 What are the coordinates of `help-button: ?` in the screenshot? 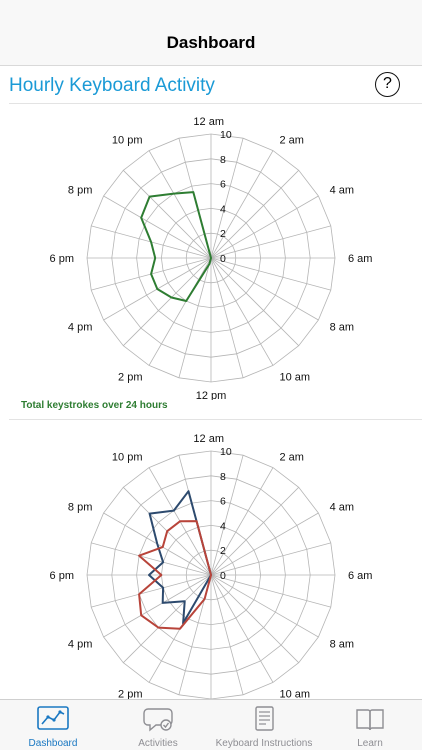 It's located at (387, 84).